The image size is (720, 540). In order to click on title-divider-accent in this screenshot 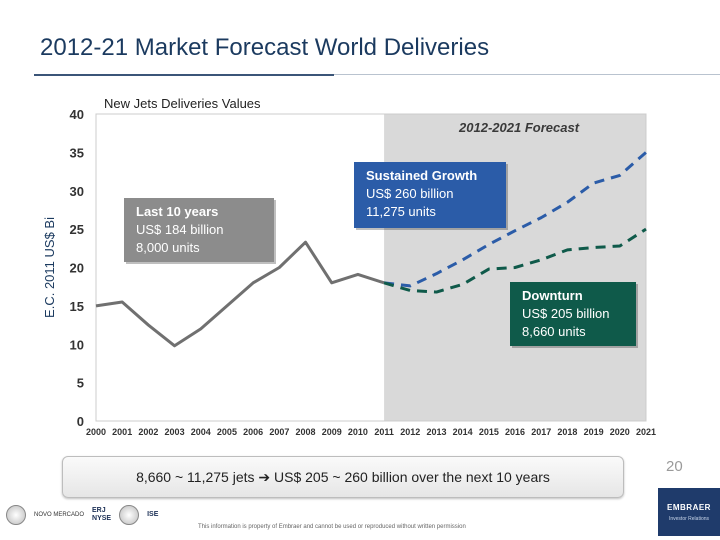, I will do `click(184, 75)`.